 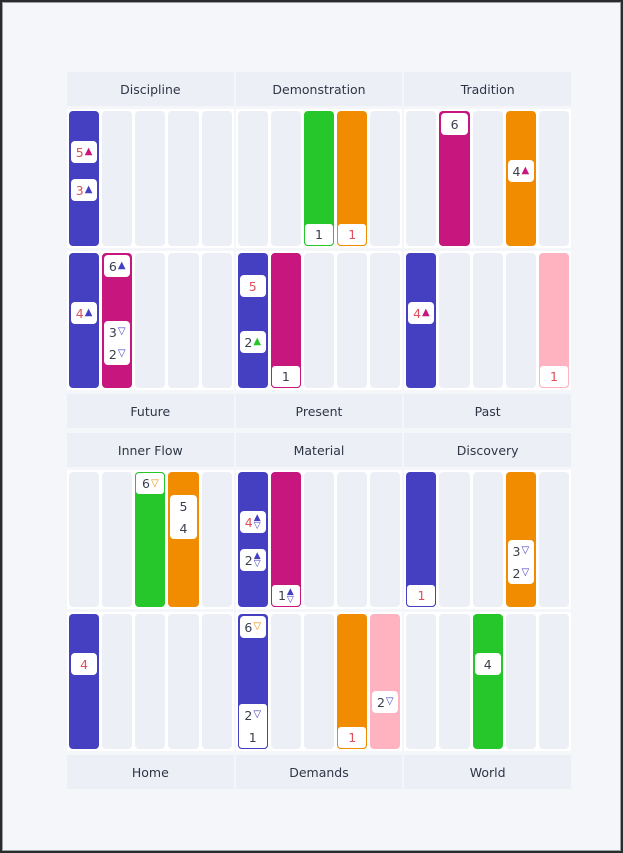 I want to click on value-chip: 4 ▲ ▽, so click(x=252, y=522).